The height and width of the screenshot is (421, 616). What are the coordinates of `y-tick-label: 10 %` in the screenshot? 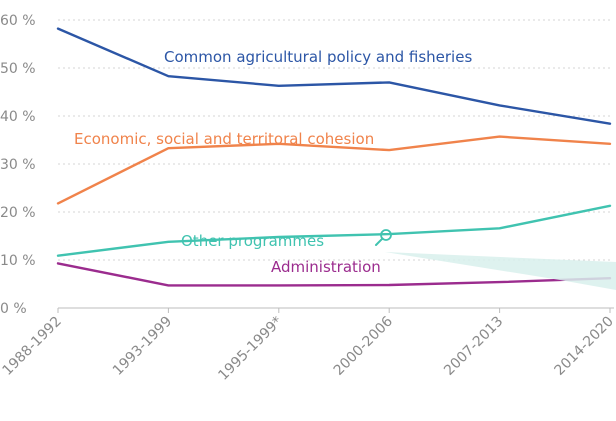 It's located at (18, 261).